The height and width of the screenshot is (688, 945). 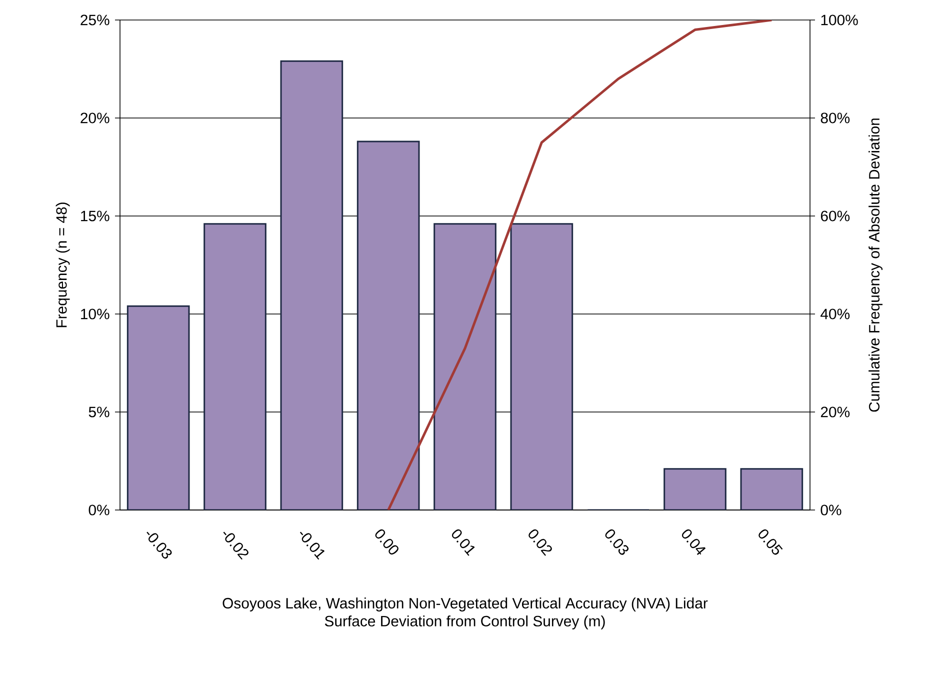 I want to click on y-tick-label: 0%, so click(x=99, y=510).